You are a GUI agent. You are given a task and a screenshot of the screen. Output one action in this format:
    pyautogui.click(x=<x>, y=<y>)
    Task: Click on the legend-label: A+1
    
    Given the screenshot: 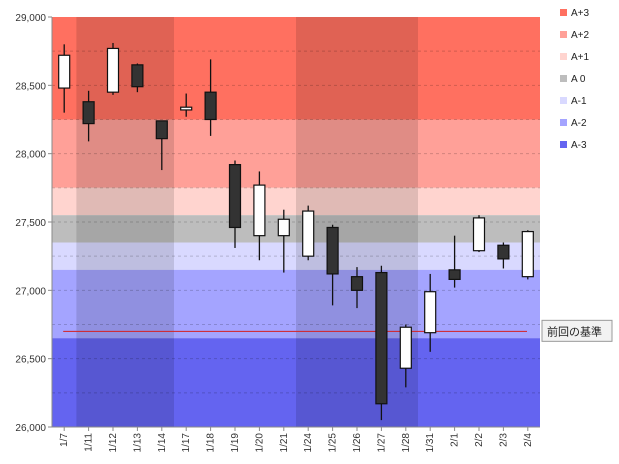 What is the action you would take?
    pyautogui.click(x=580, y=57)
    